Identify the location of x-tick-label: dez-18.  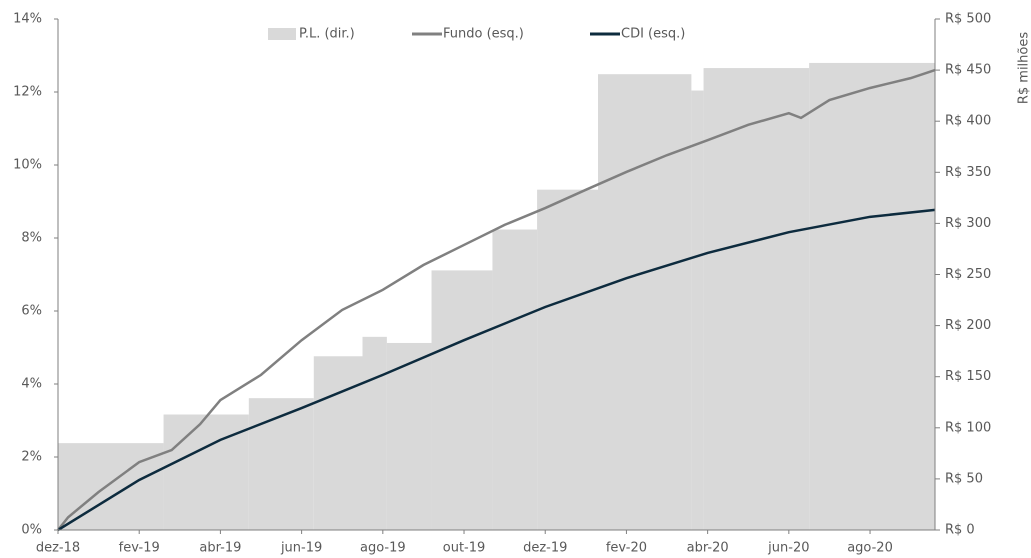
(58, 548).